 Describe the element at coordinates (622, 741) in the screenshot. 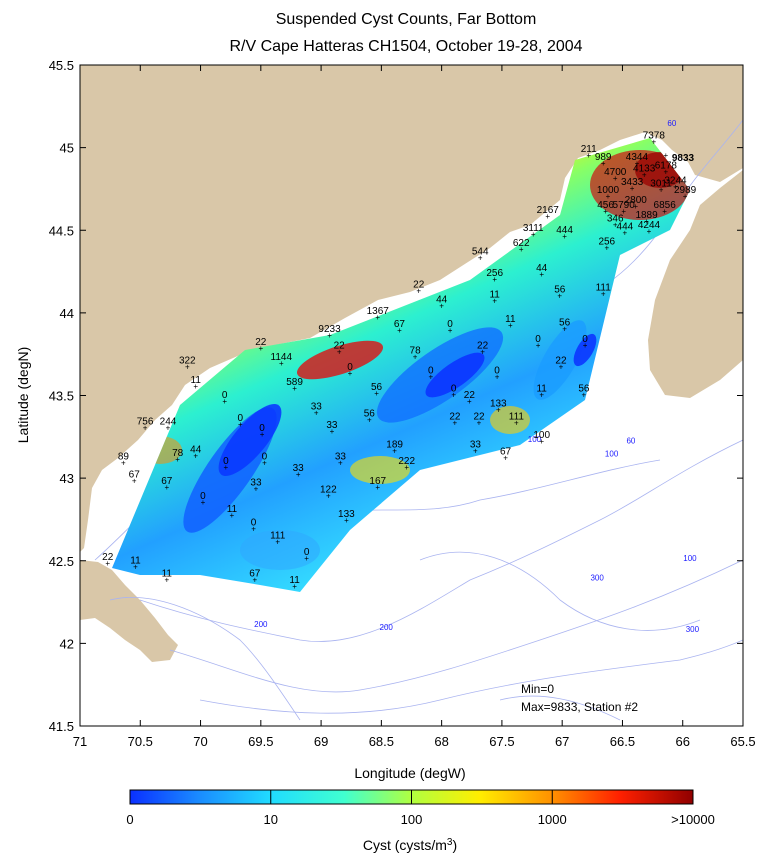

I see `x-tick-label: 66.5` at that location.